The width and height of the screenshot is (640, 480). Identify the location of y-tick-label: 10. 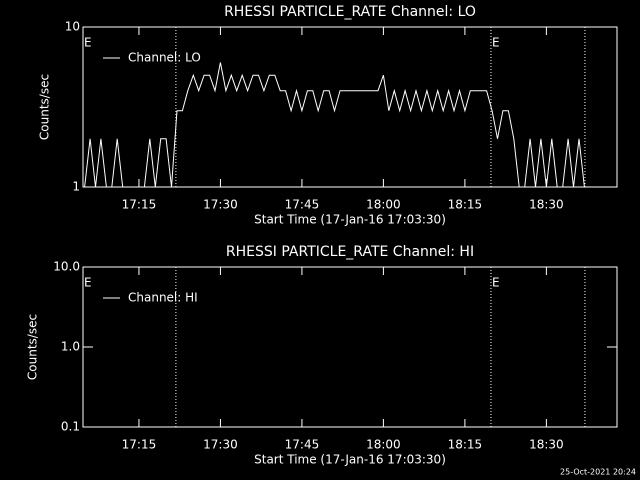
(72, 27).